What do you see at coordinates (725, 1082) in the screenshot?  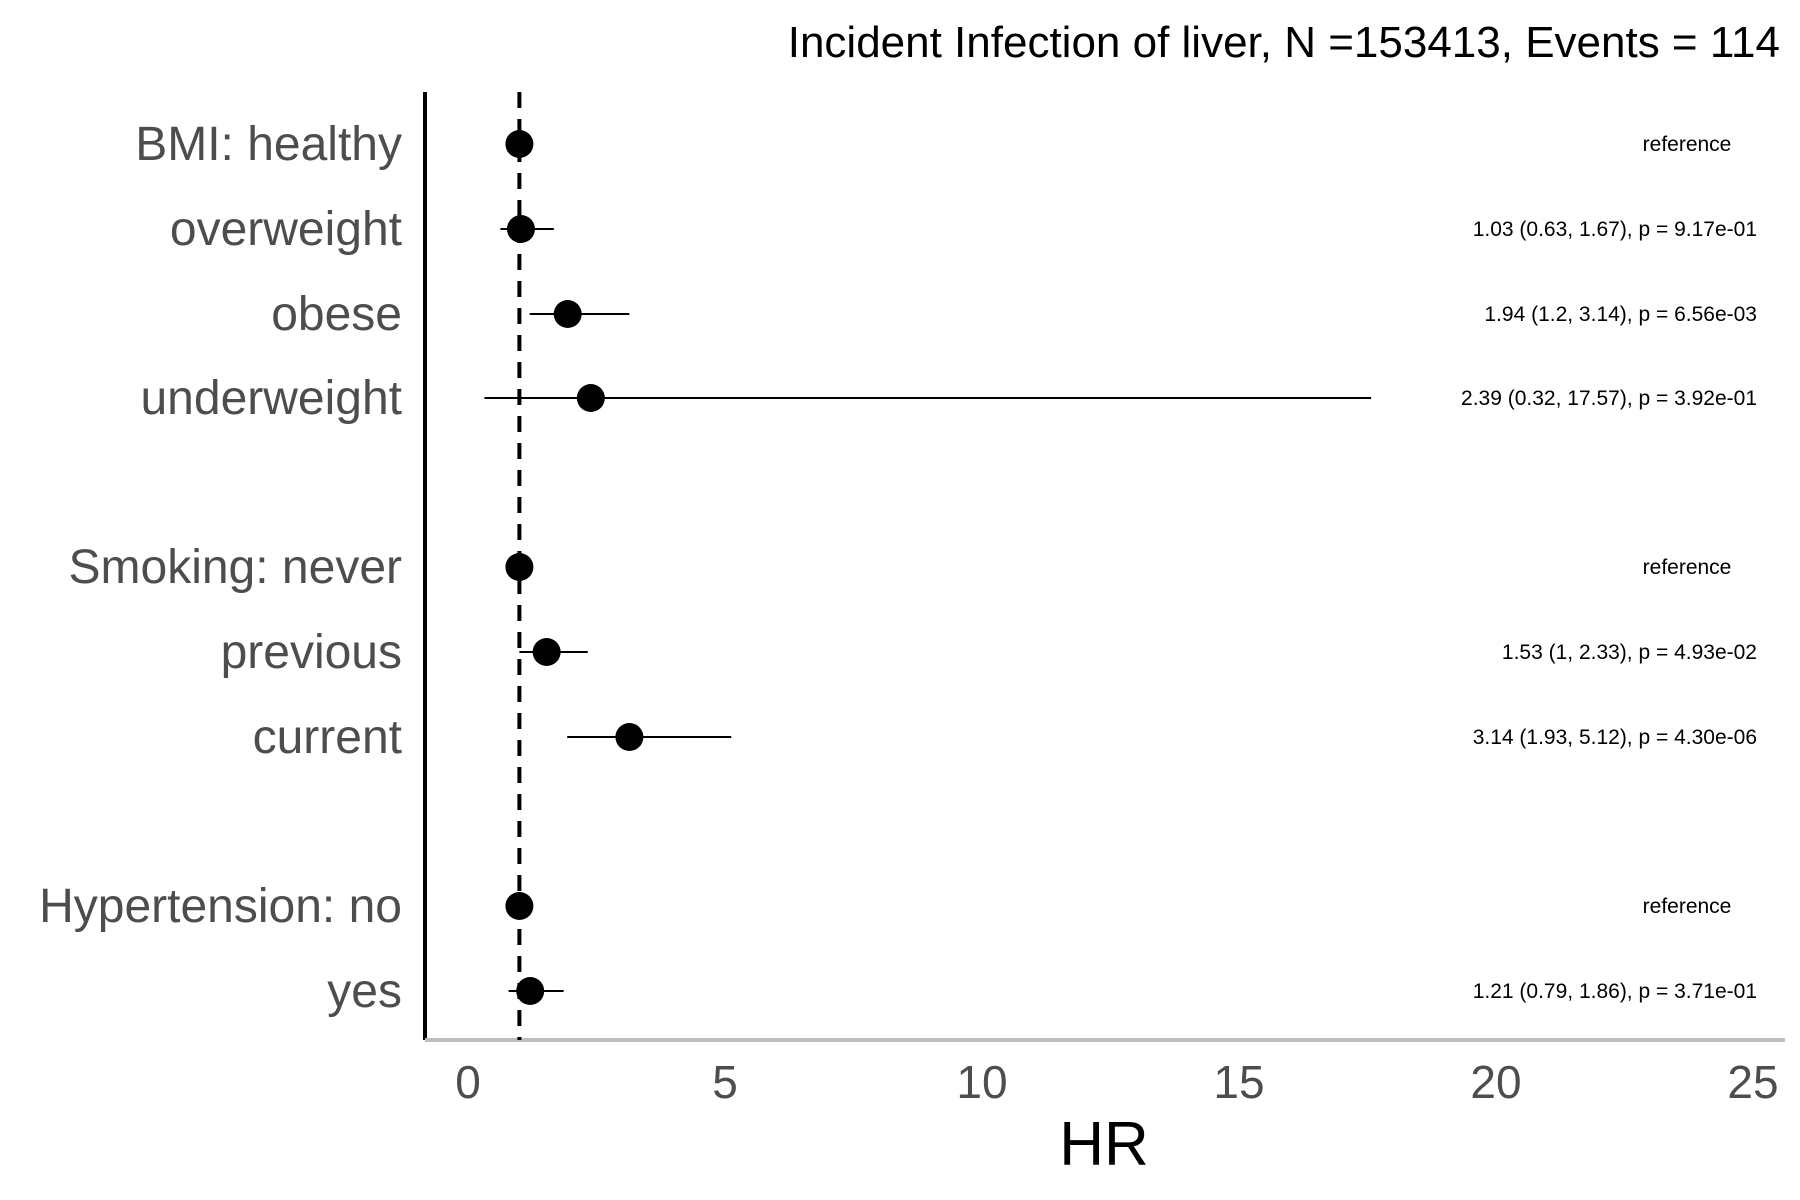 I see `x-tick-label: 5` at bounding box center [725, 1082].